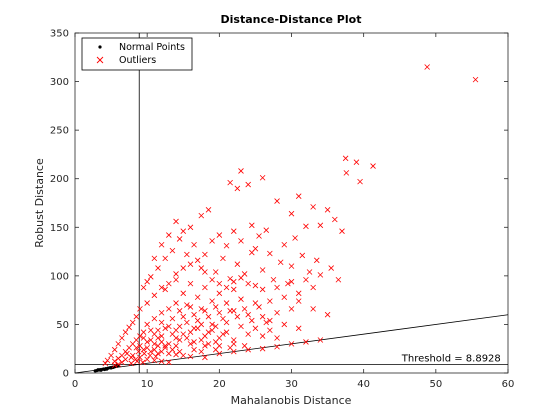  Describe the element at coordinates (508, 384) in the screenshot. I see `x-tick-label: 60` at that location.